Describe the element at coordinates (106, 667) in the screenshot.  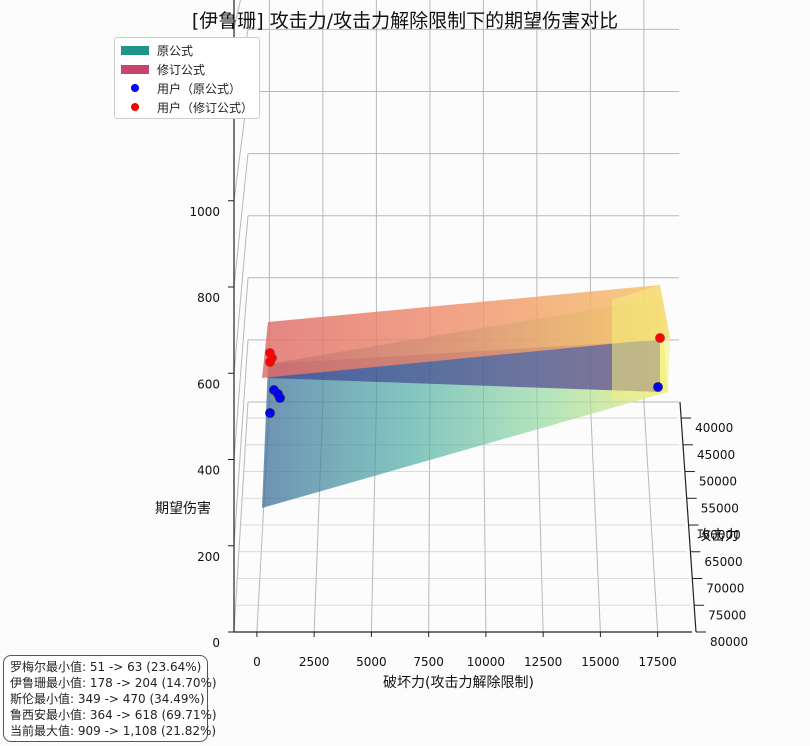
I see `summary-line: 罗梅尔最小值: 51 -> 63 (23.64%)` at that location.